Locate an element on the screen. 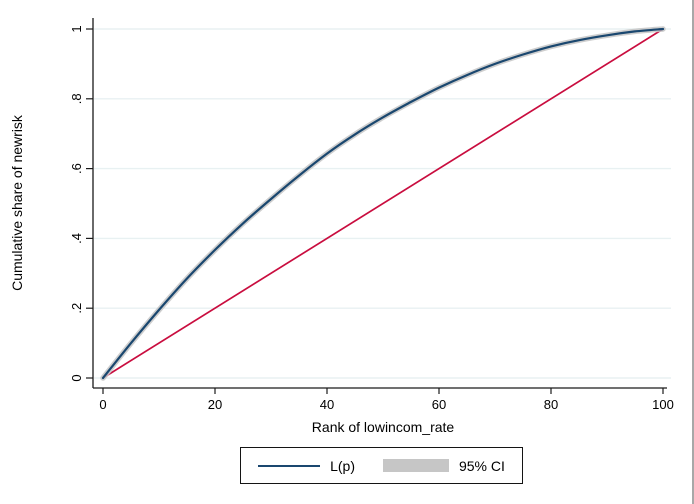 The image size is (694, 504). legend-lp-line-swatch is located at coordinates (289, 465).